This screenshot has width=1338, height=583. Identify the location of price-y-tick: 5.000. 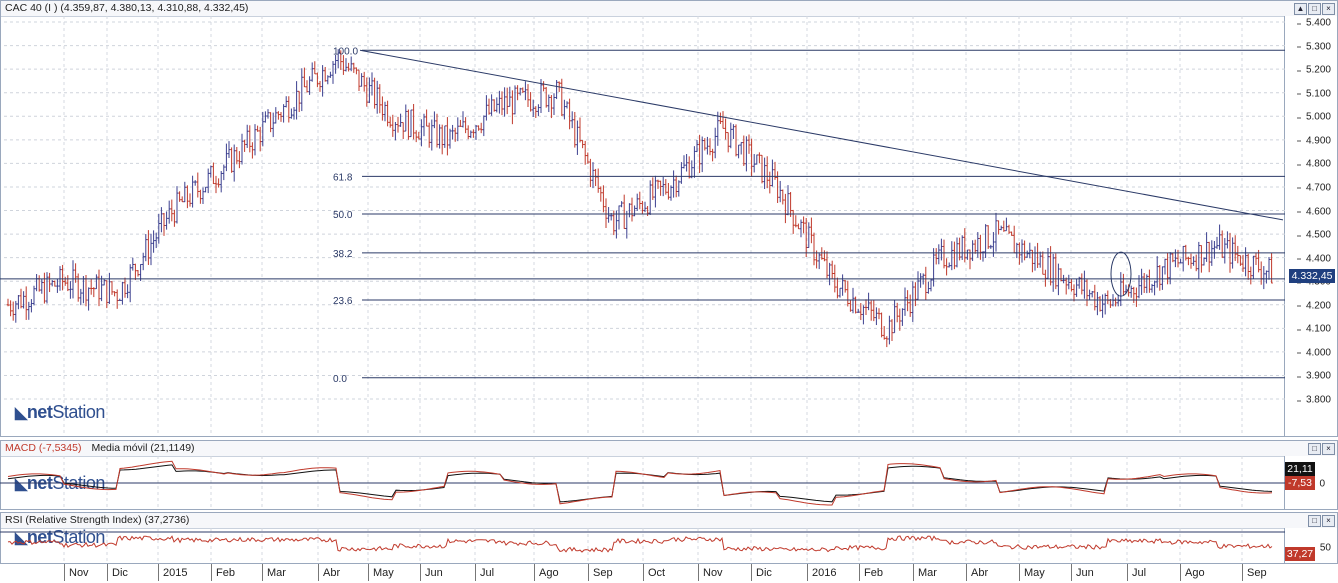
(1313, 117).